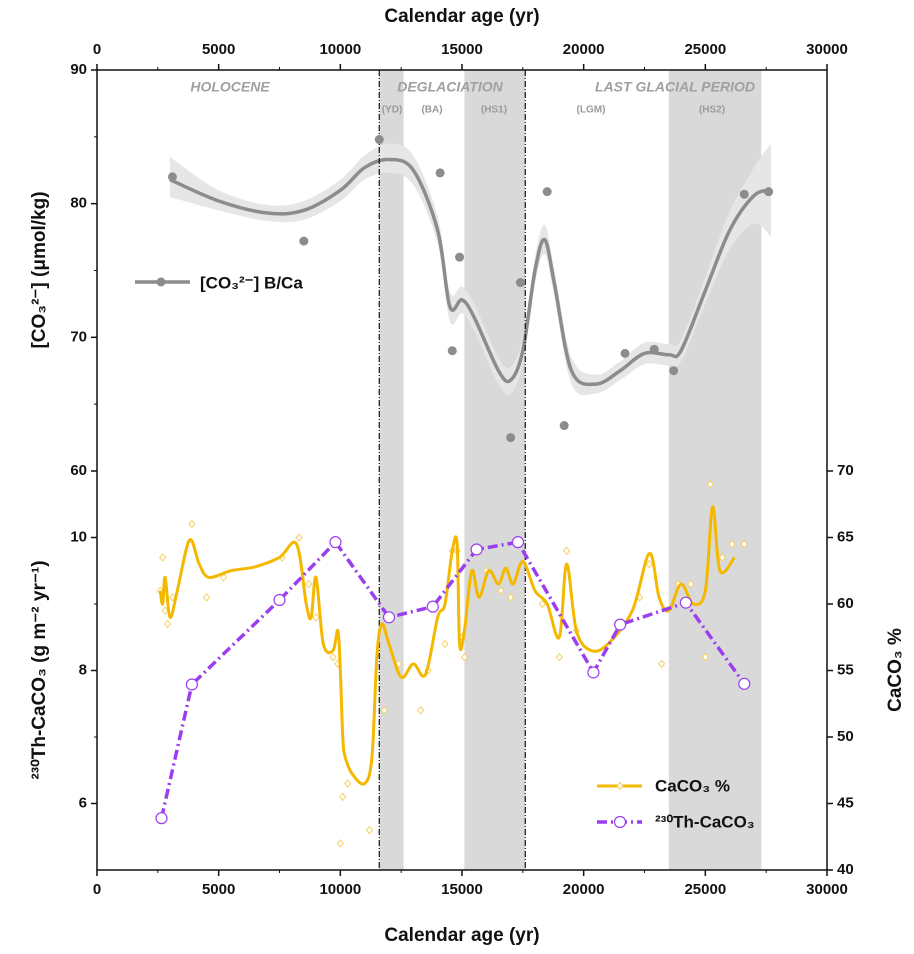  Describe the element at coordinates (845, 603) in the screenshot. I see `y-tick-label: 60` at that location.